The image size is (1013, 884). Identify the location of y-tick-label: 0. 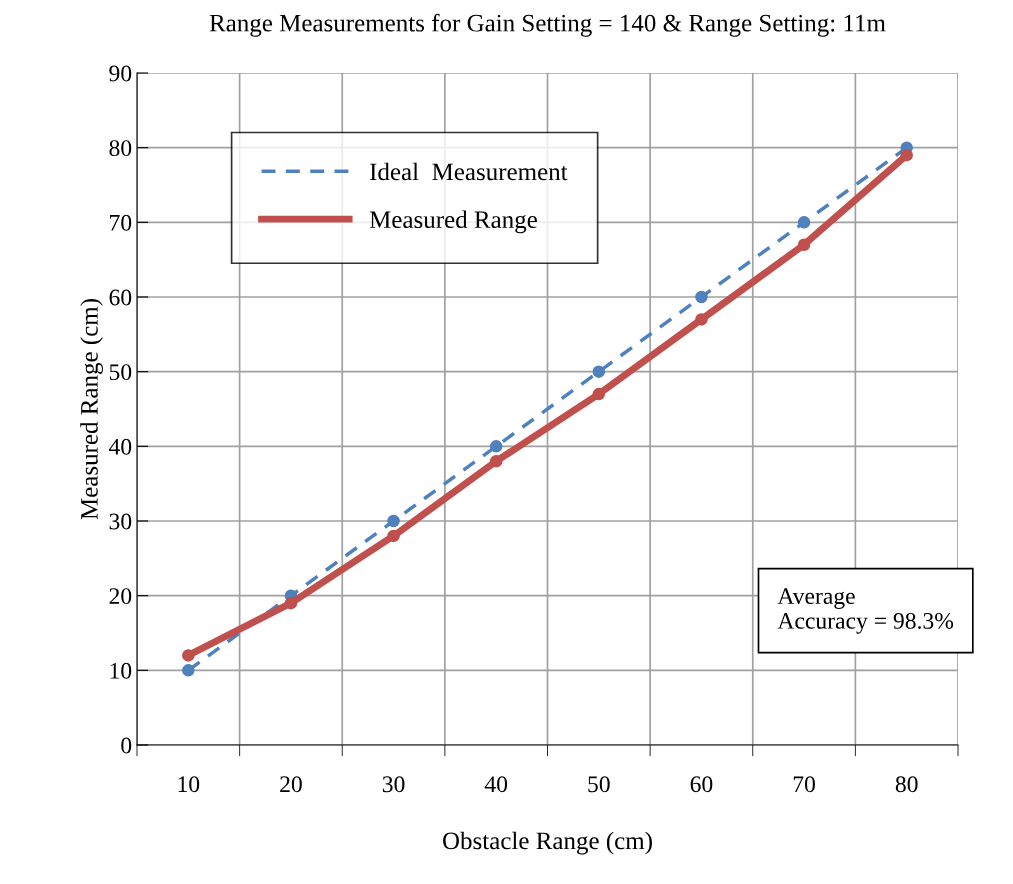
(126, 745).